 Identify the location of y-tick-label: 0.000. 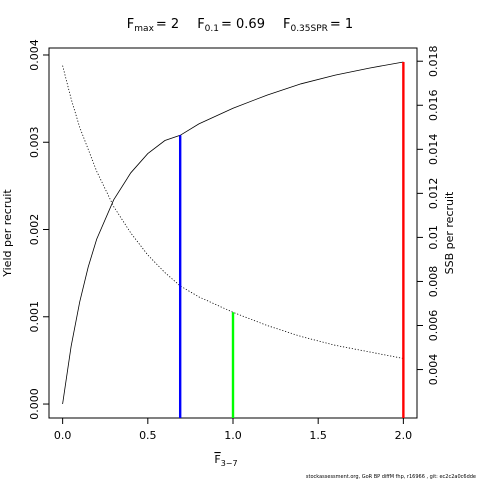
(34, 404).